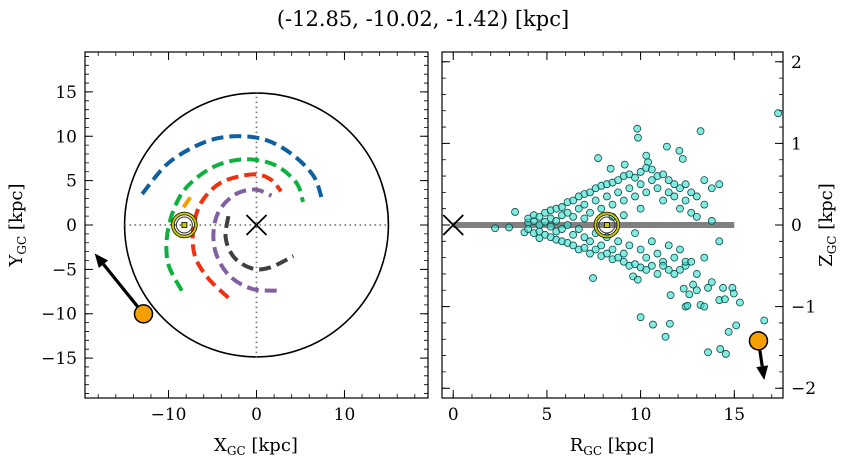 Image resolution: width=854 pixels, height=464 pixels. I want to click on y-axis-label: YGC [kpc], so click(17, 226).